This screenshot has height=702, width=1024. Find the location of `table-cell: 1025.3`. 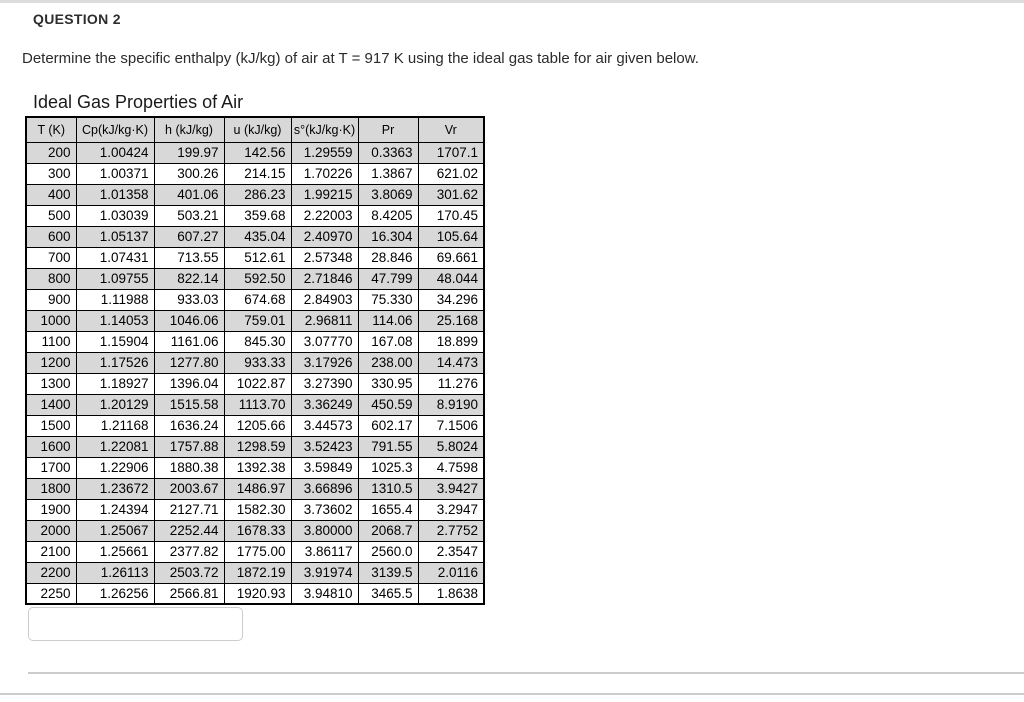

table-cell: 1025.3 is located at coordinates (388, 467).